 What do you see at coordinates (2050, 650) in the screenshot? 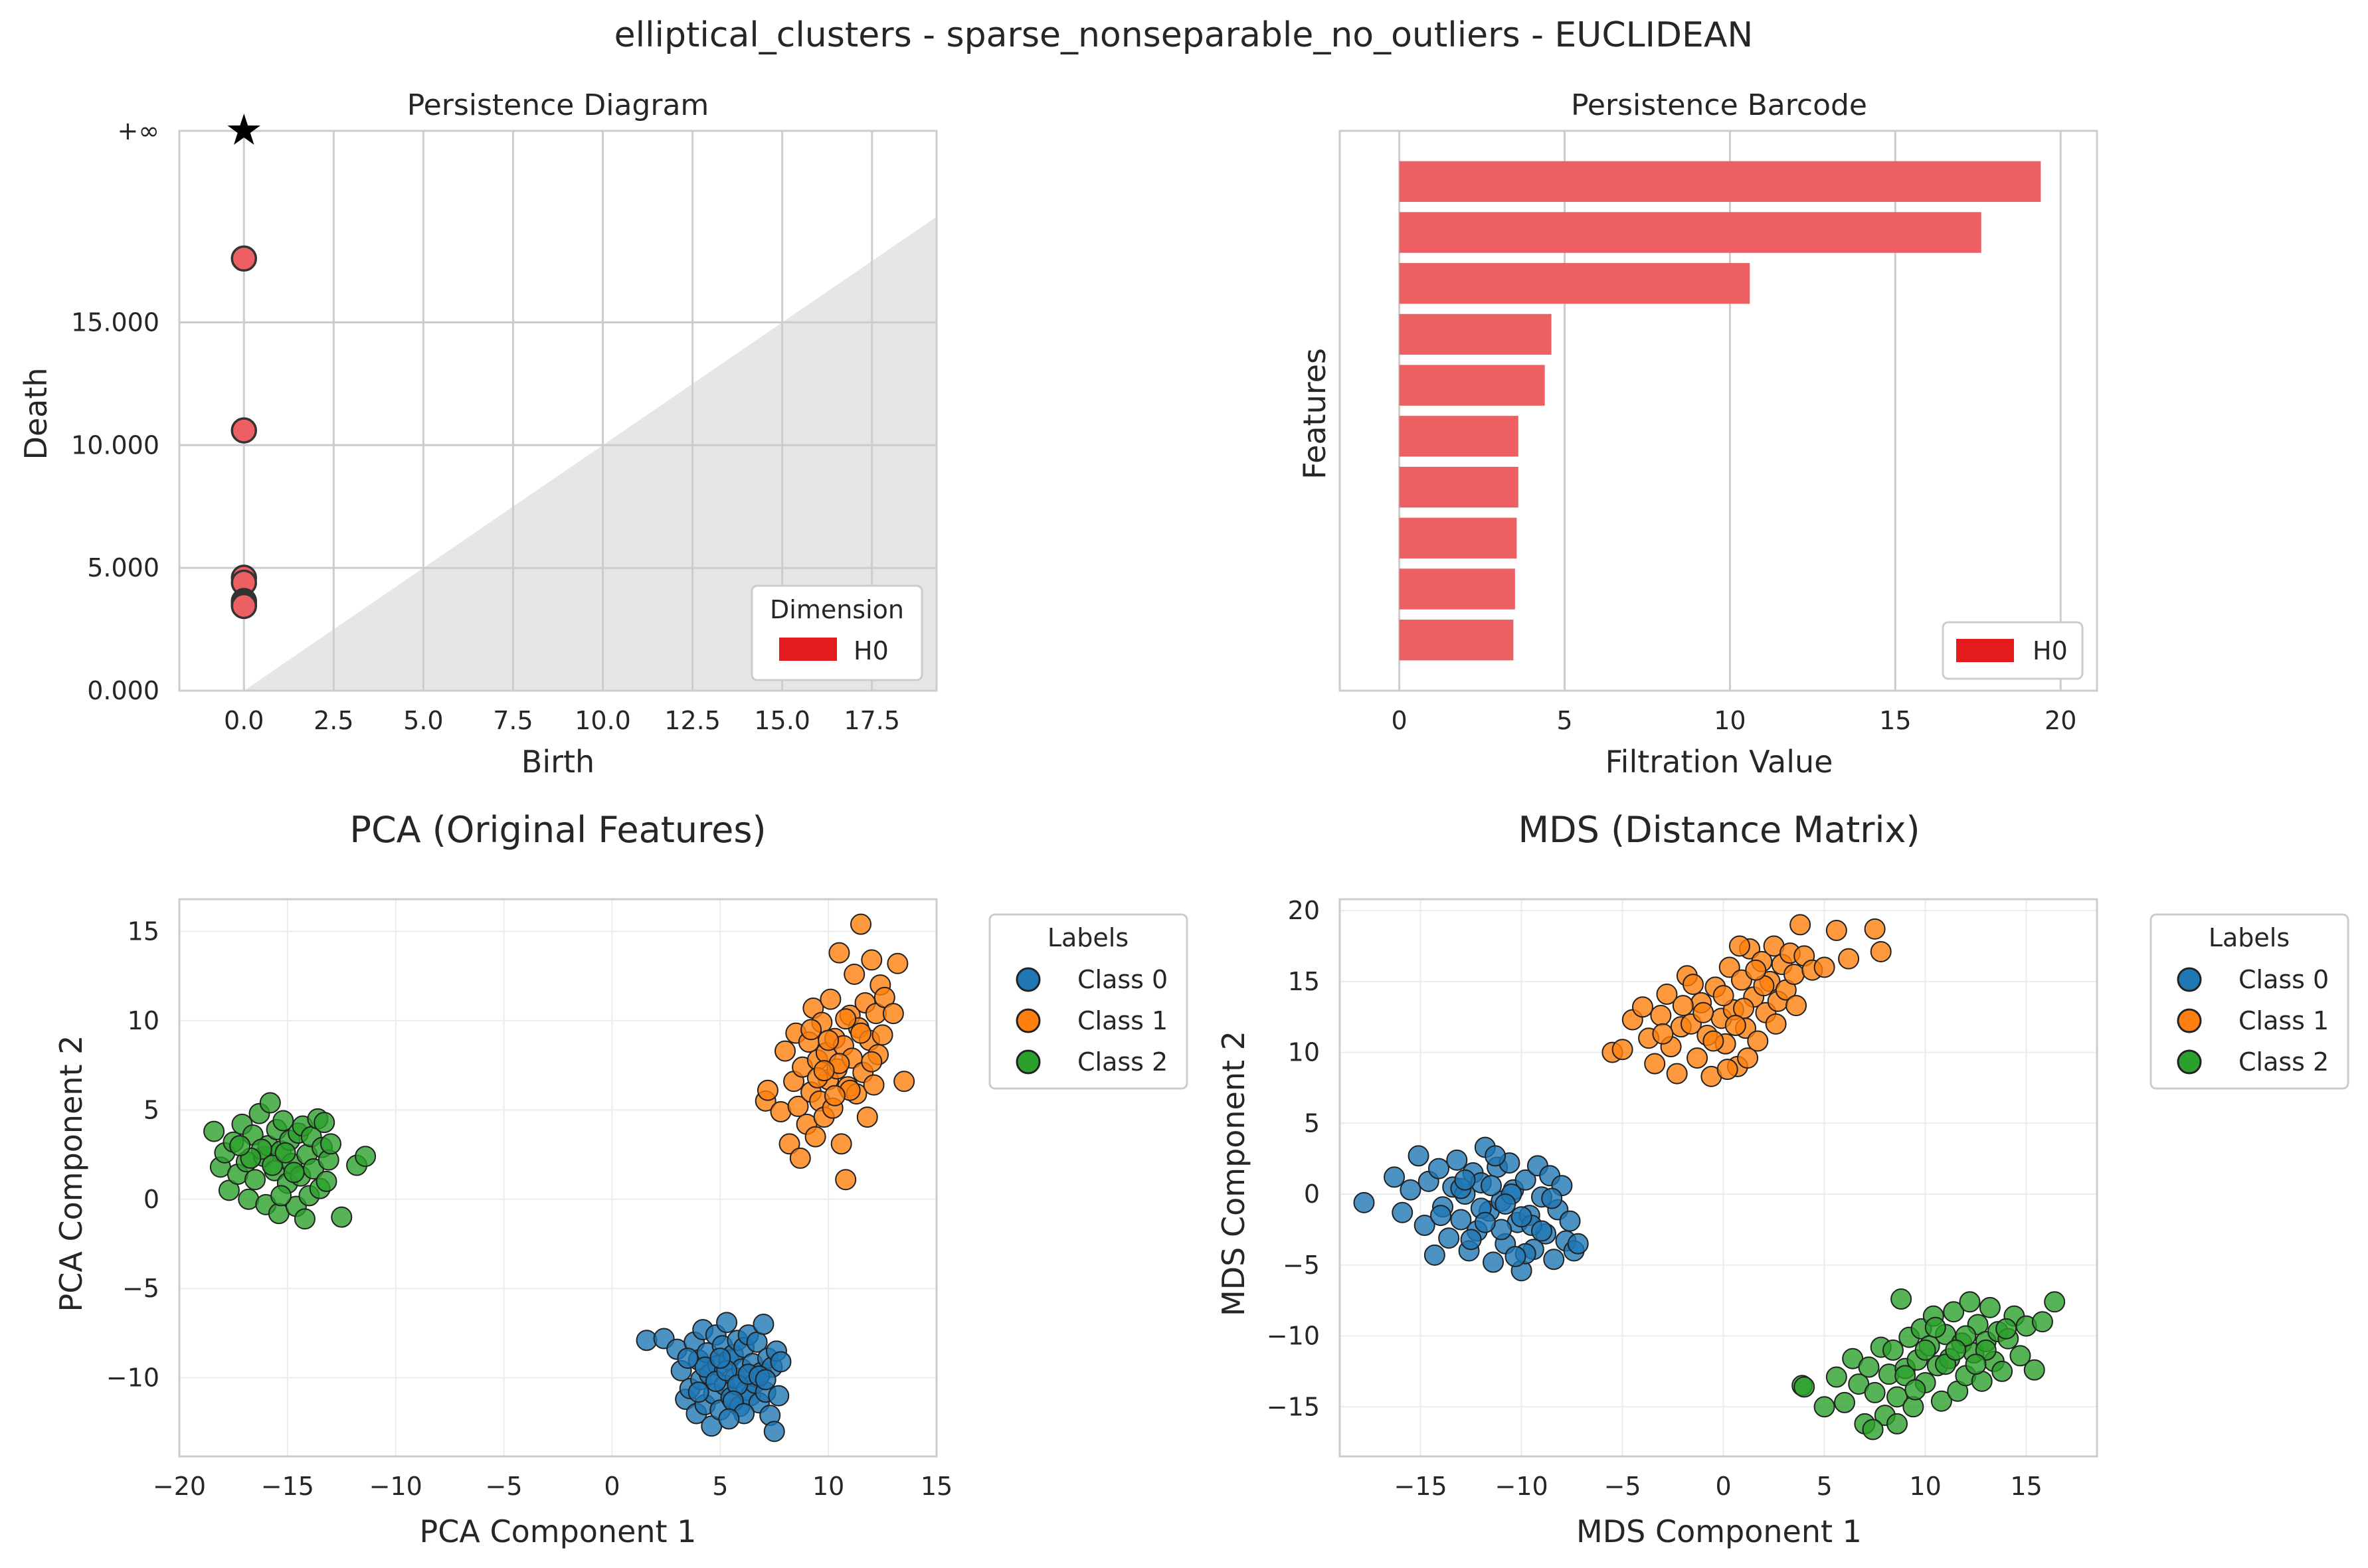
I see `legend-label-h0: H0` at bounding box center [2050, 650].